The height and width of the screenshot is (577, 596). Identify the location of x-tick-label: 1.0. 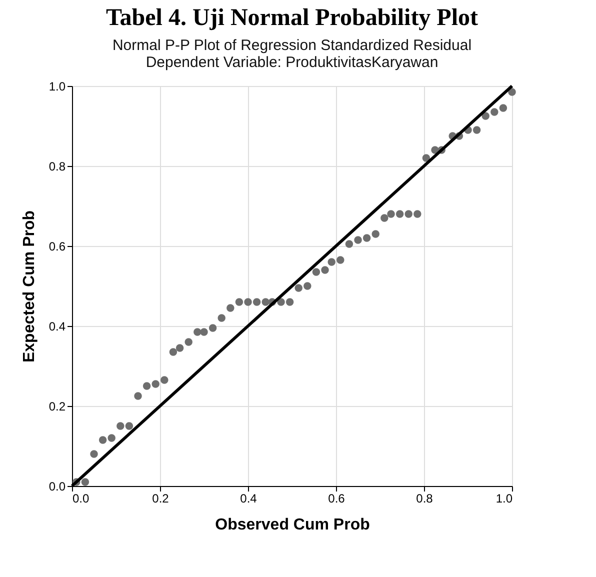
(504, 499).